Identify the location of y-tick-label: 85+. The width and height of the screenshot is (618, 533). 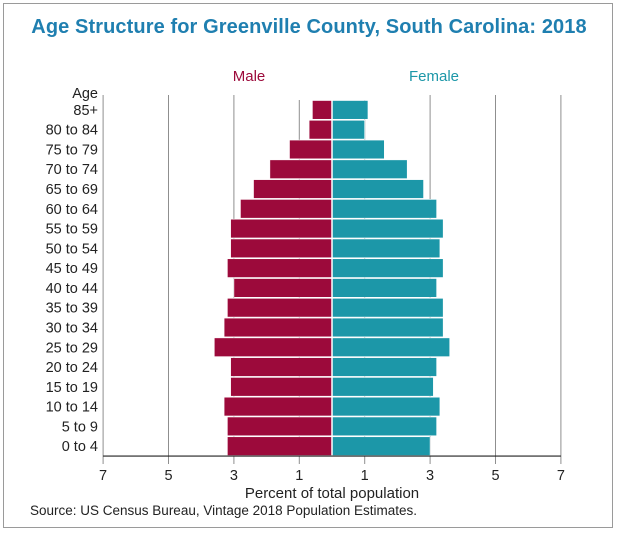
(85, 111).